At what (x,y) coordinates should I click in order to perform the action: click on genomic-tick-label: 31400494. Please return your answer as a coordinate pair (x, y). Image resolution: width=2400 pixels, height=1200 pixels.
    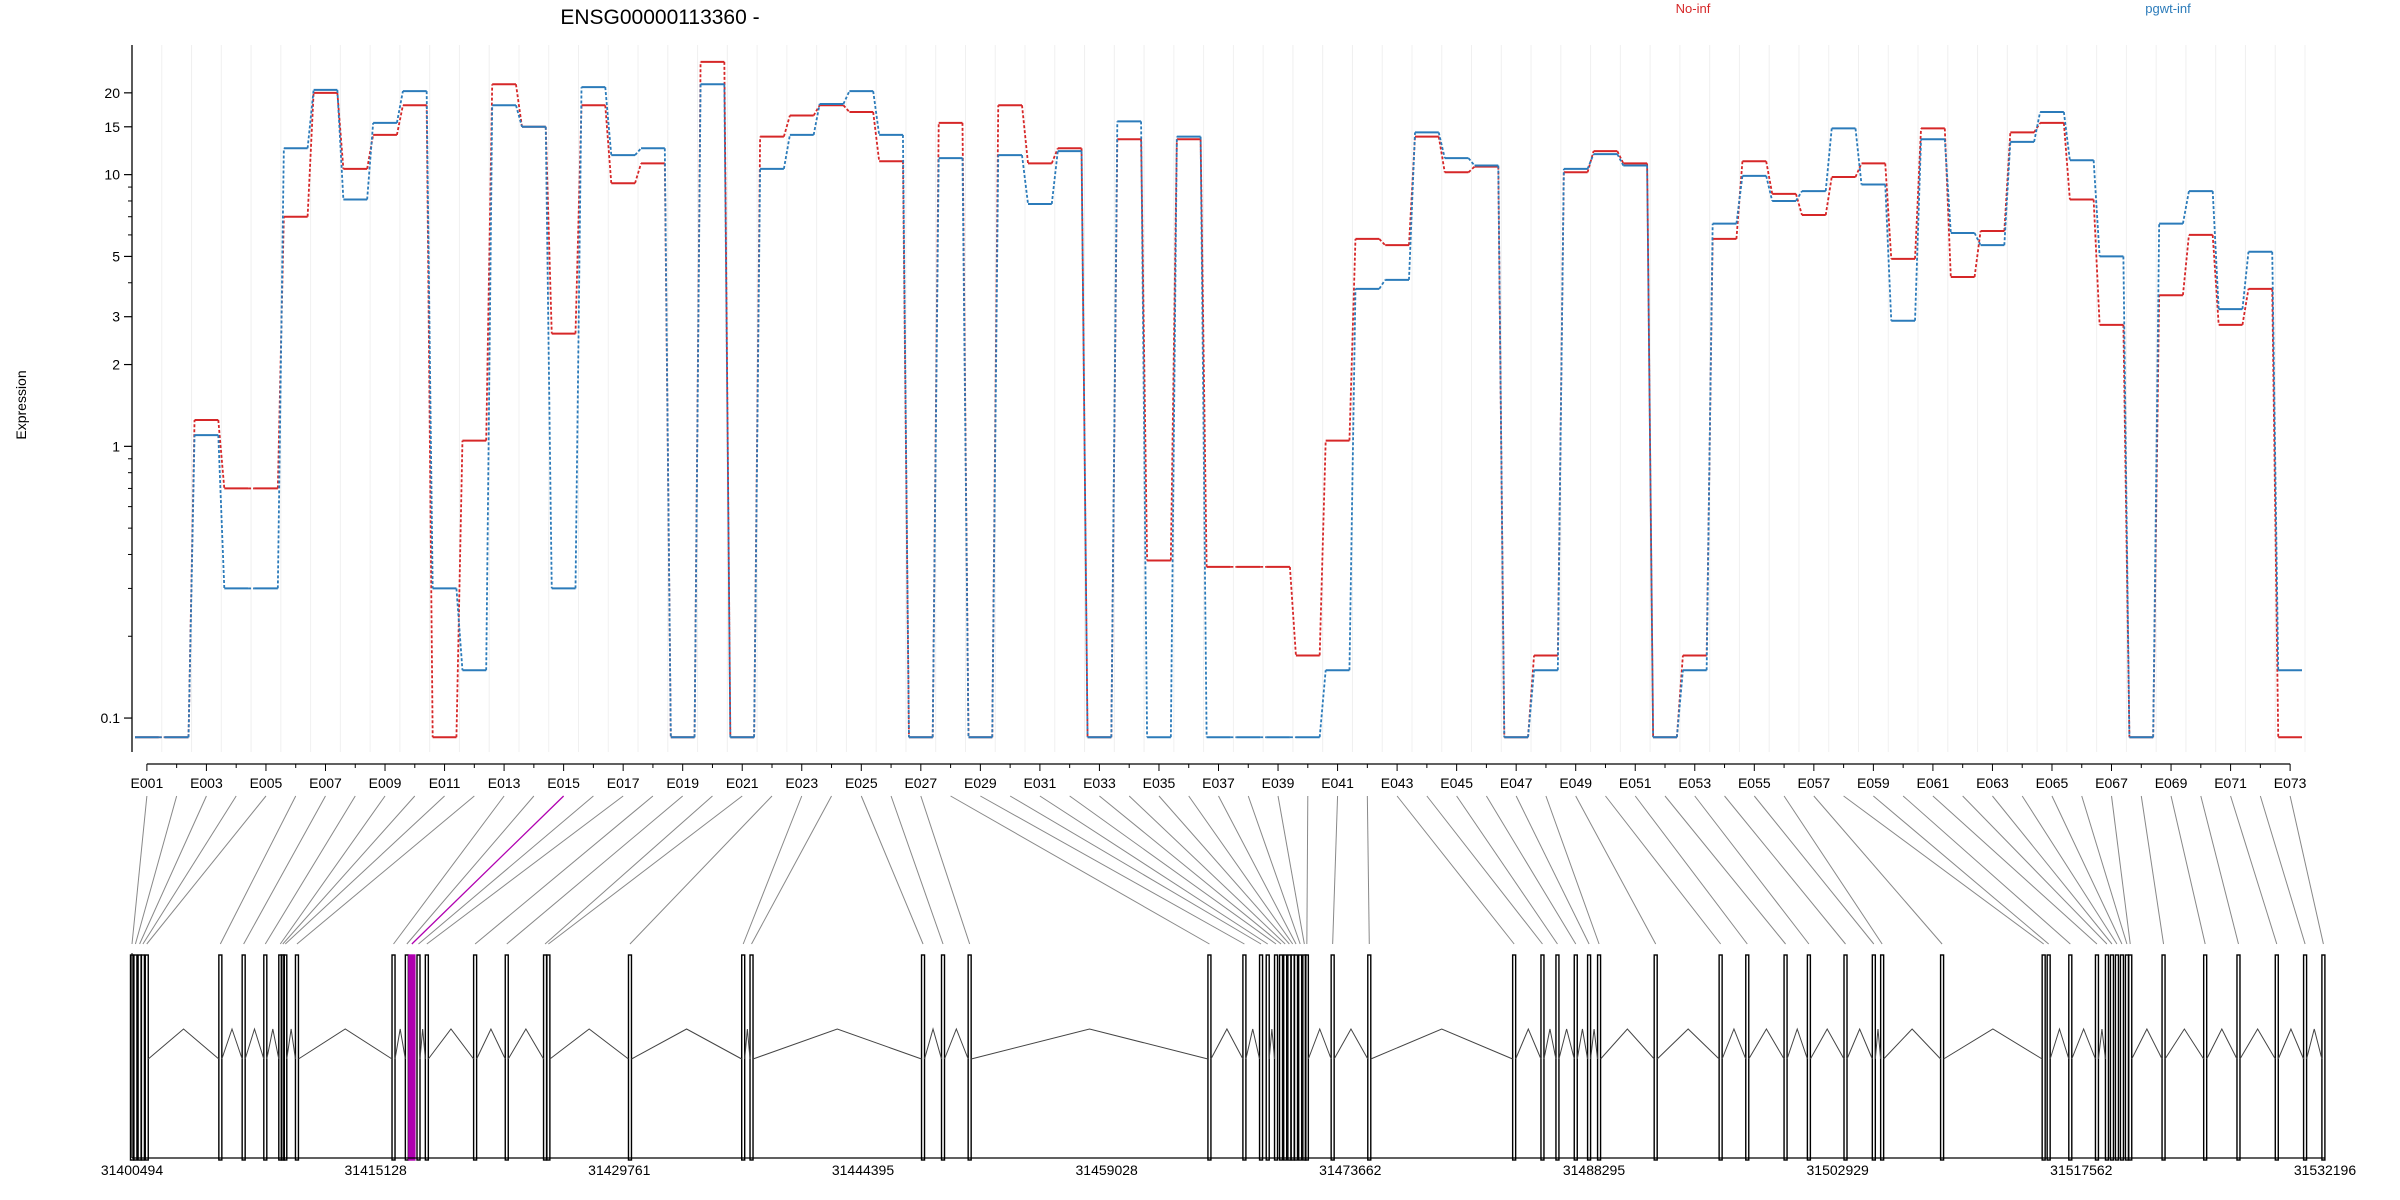
    Looking at the image, I should click on (132, 1170).